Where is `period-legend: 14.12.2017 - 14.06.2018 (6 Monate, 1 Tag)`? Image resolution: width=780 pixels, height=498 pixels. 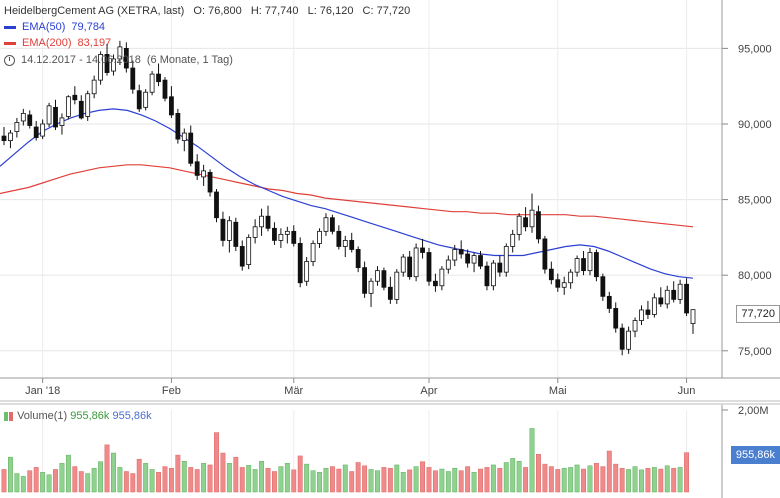
period-legend: 14.12.2017 - 14.06.2018 (6 Monate, 1 Tag) is located at coordinates (121, 60).